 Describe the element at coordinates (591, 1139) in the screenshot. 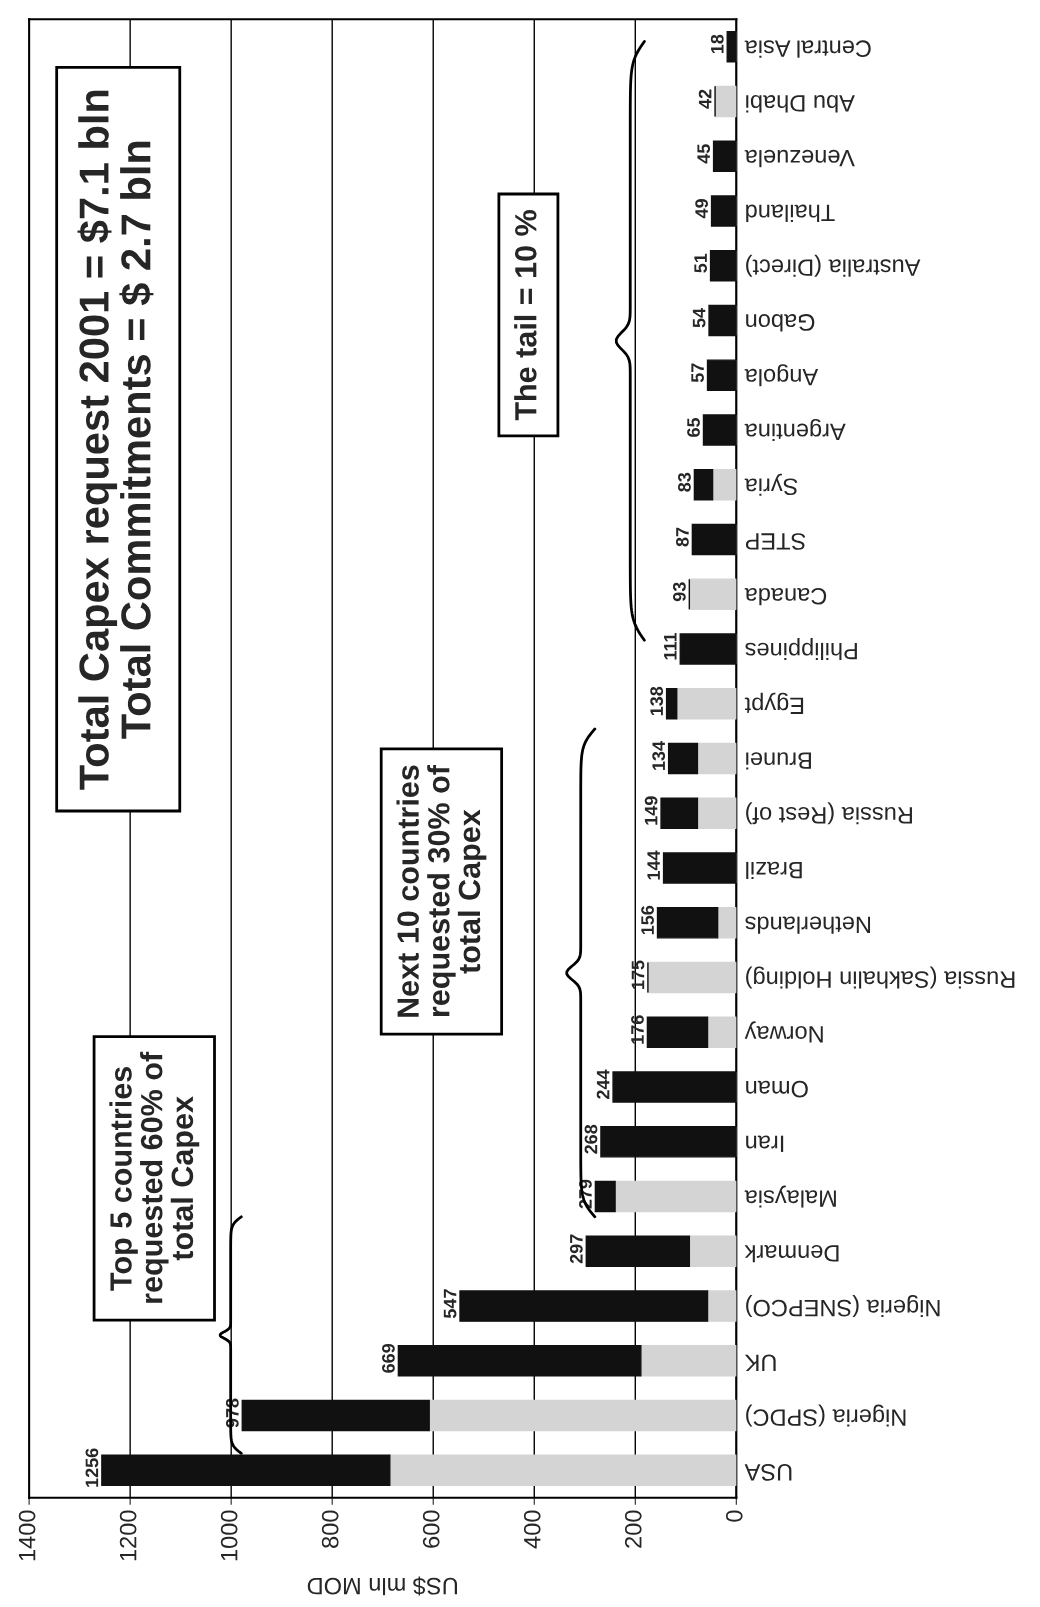

I see `total-label: 268` at that location.